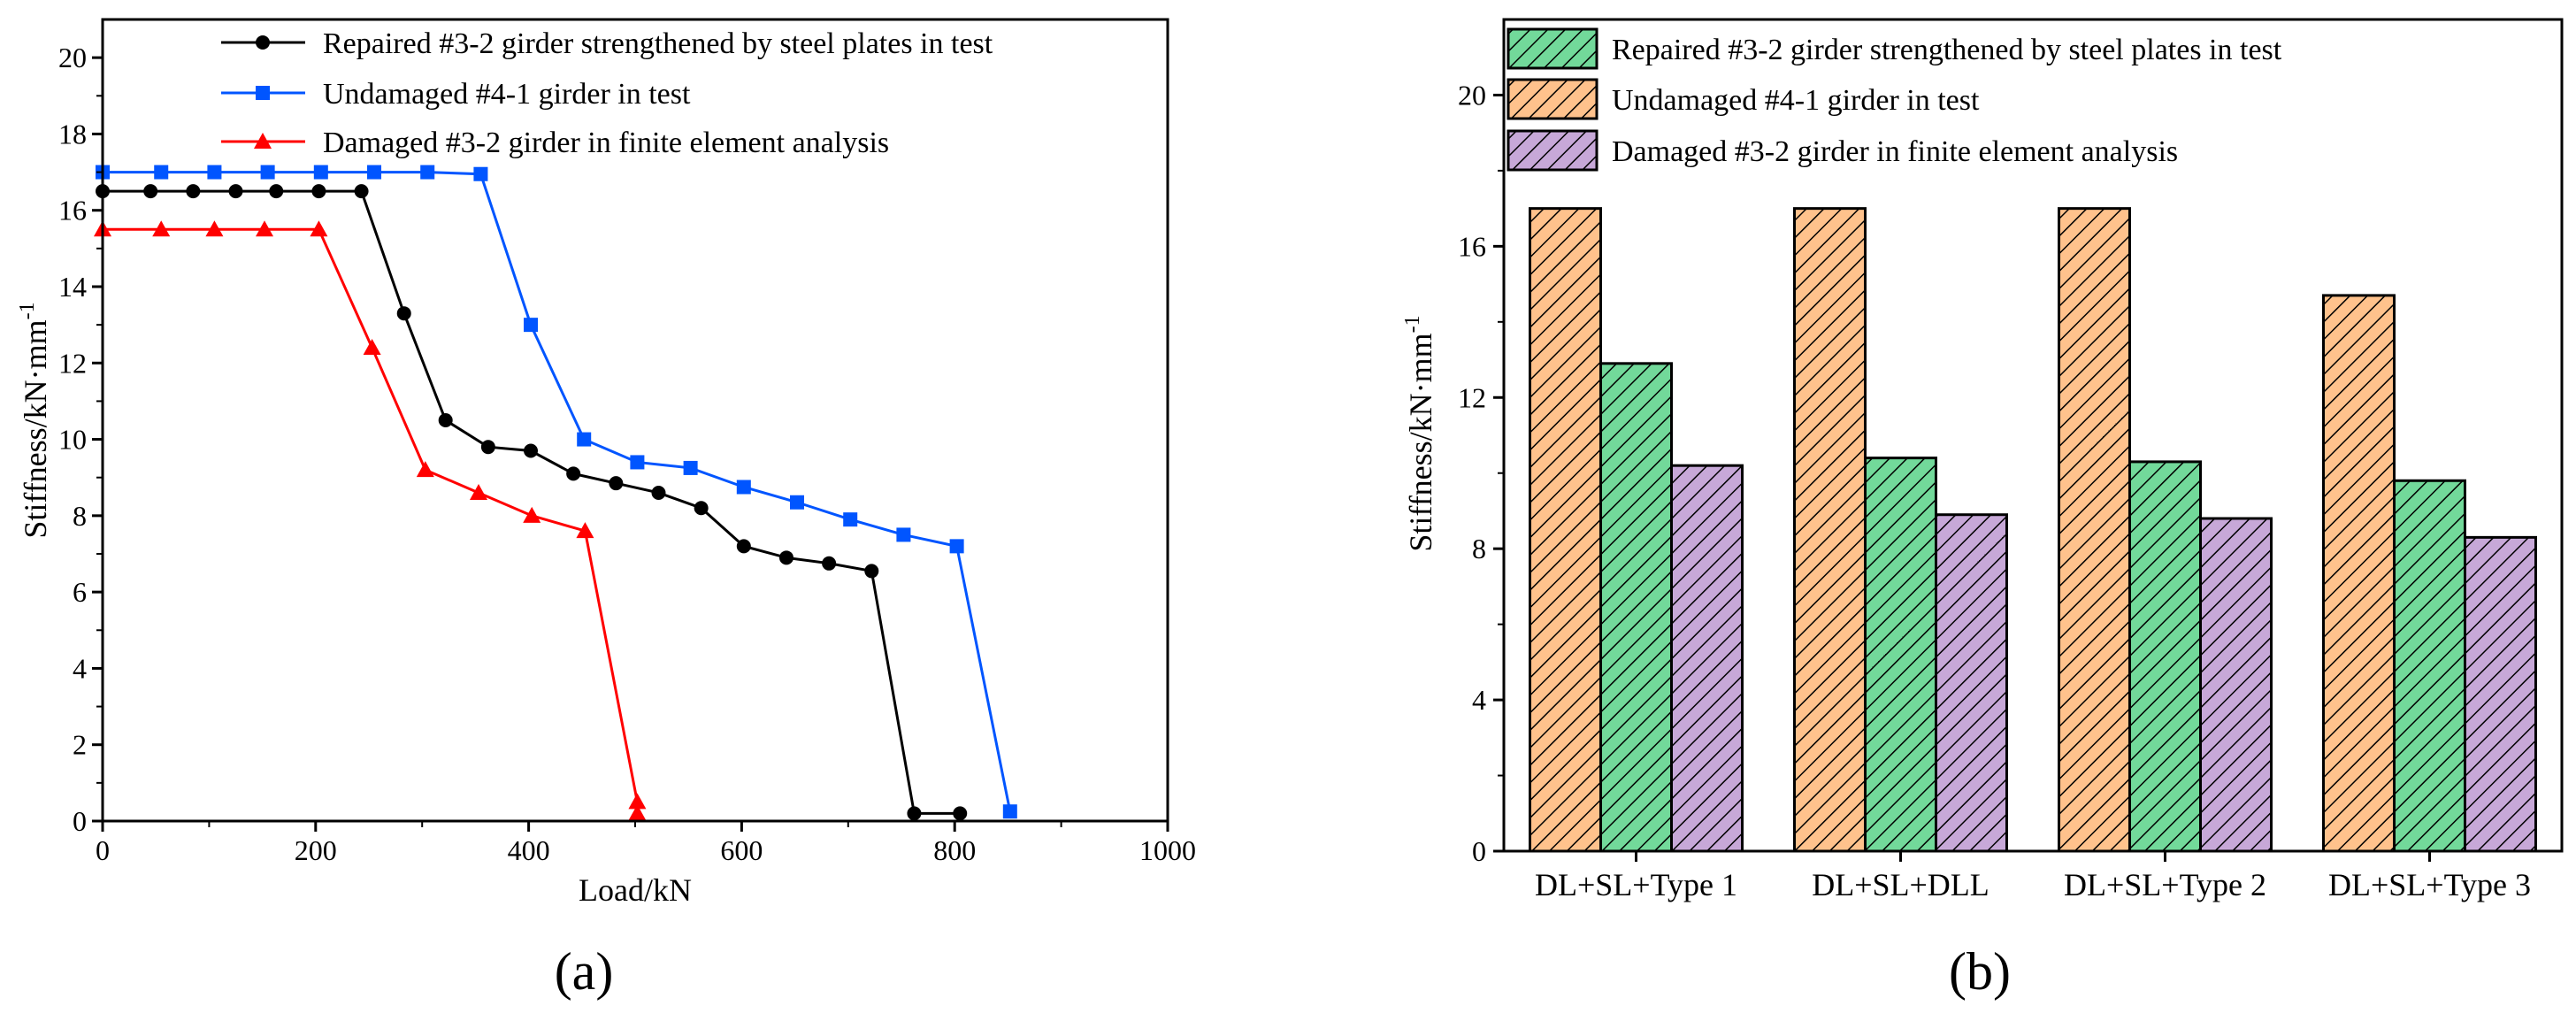  I want to click on x-tick-label: 400, so click(529, 850).